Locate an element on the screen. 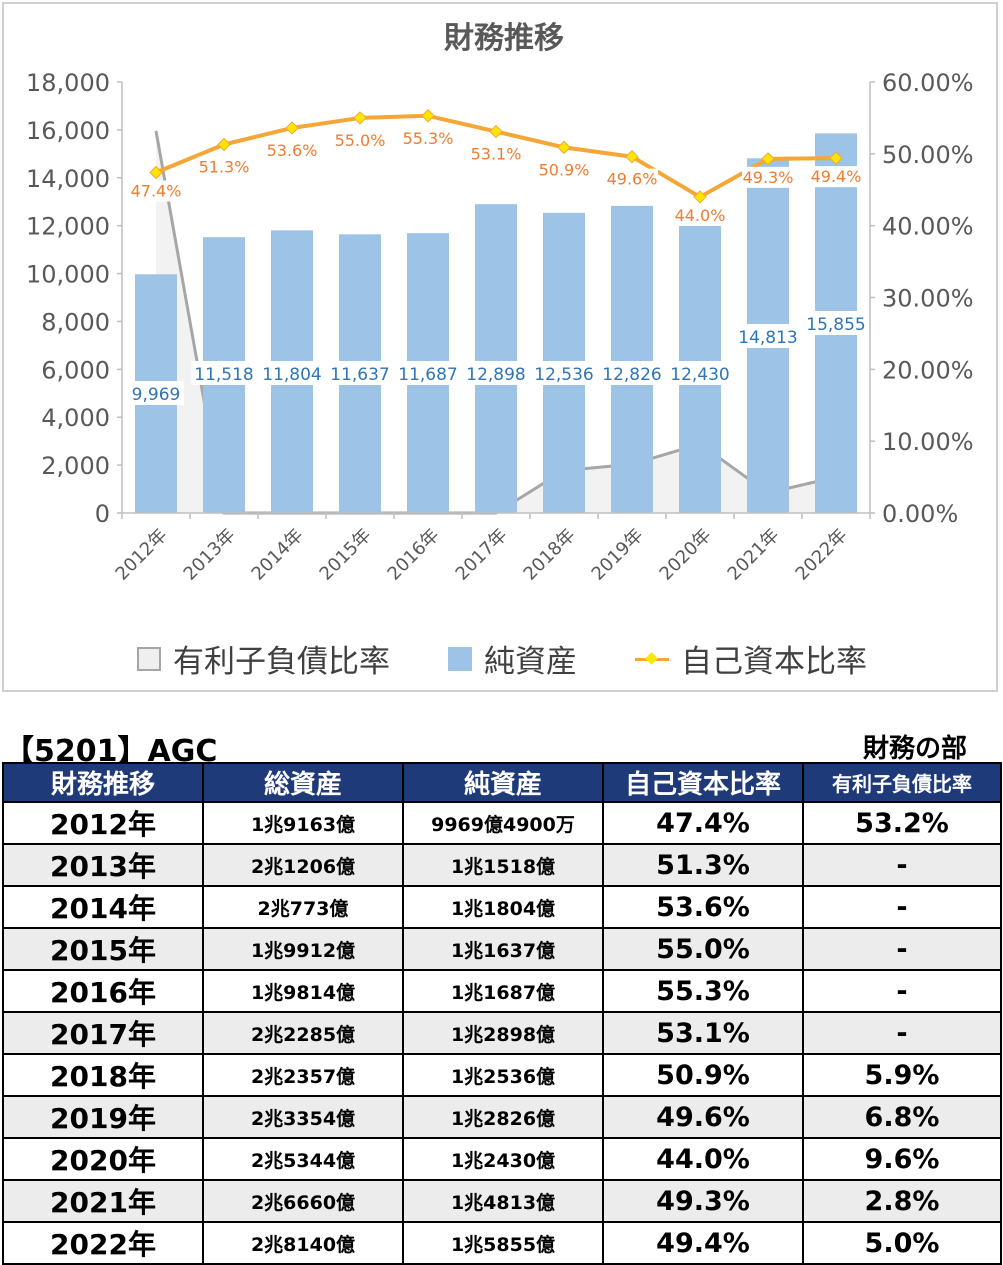  legend-swatch-bar is located at coordinates (460, 658).